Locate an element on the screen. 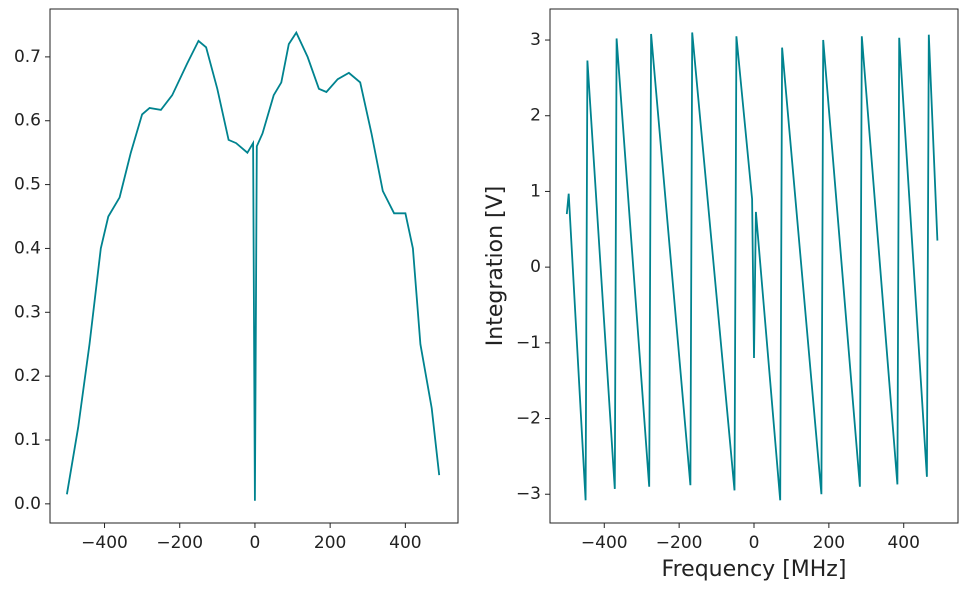 The height and width of the screenshot is (592, 966). y-tick-label: 0 is located at coordinates (535, 267).